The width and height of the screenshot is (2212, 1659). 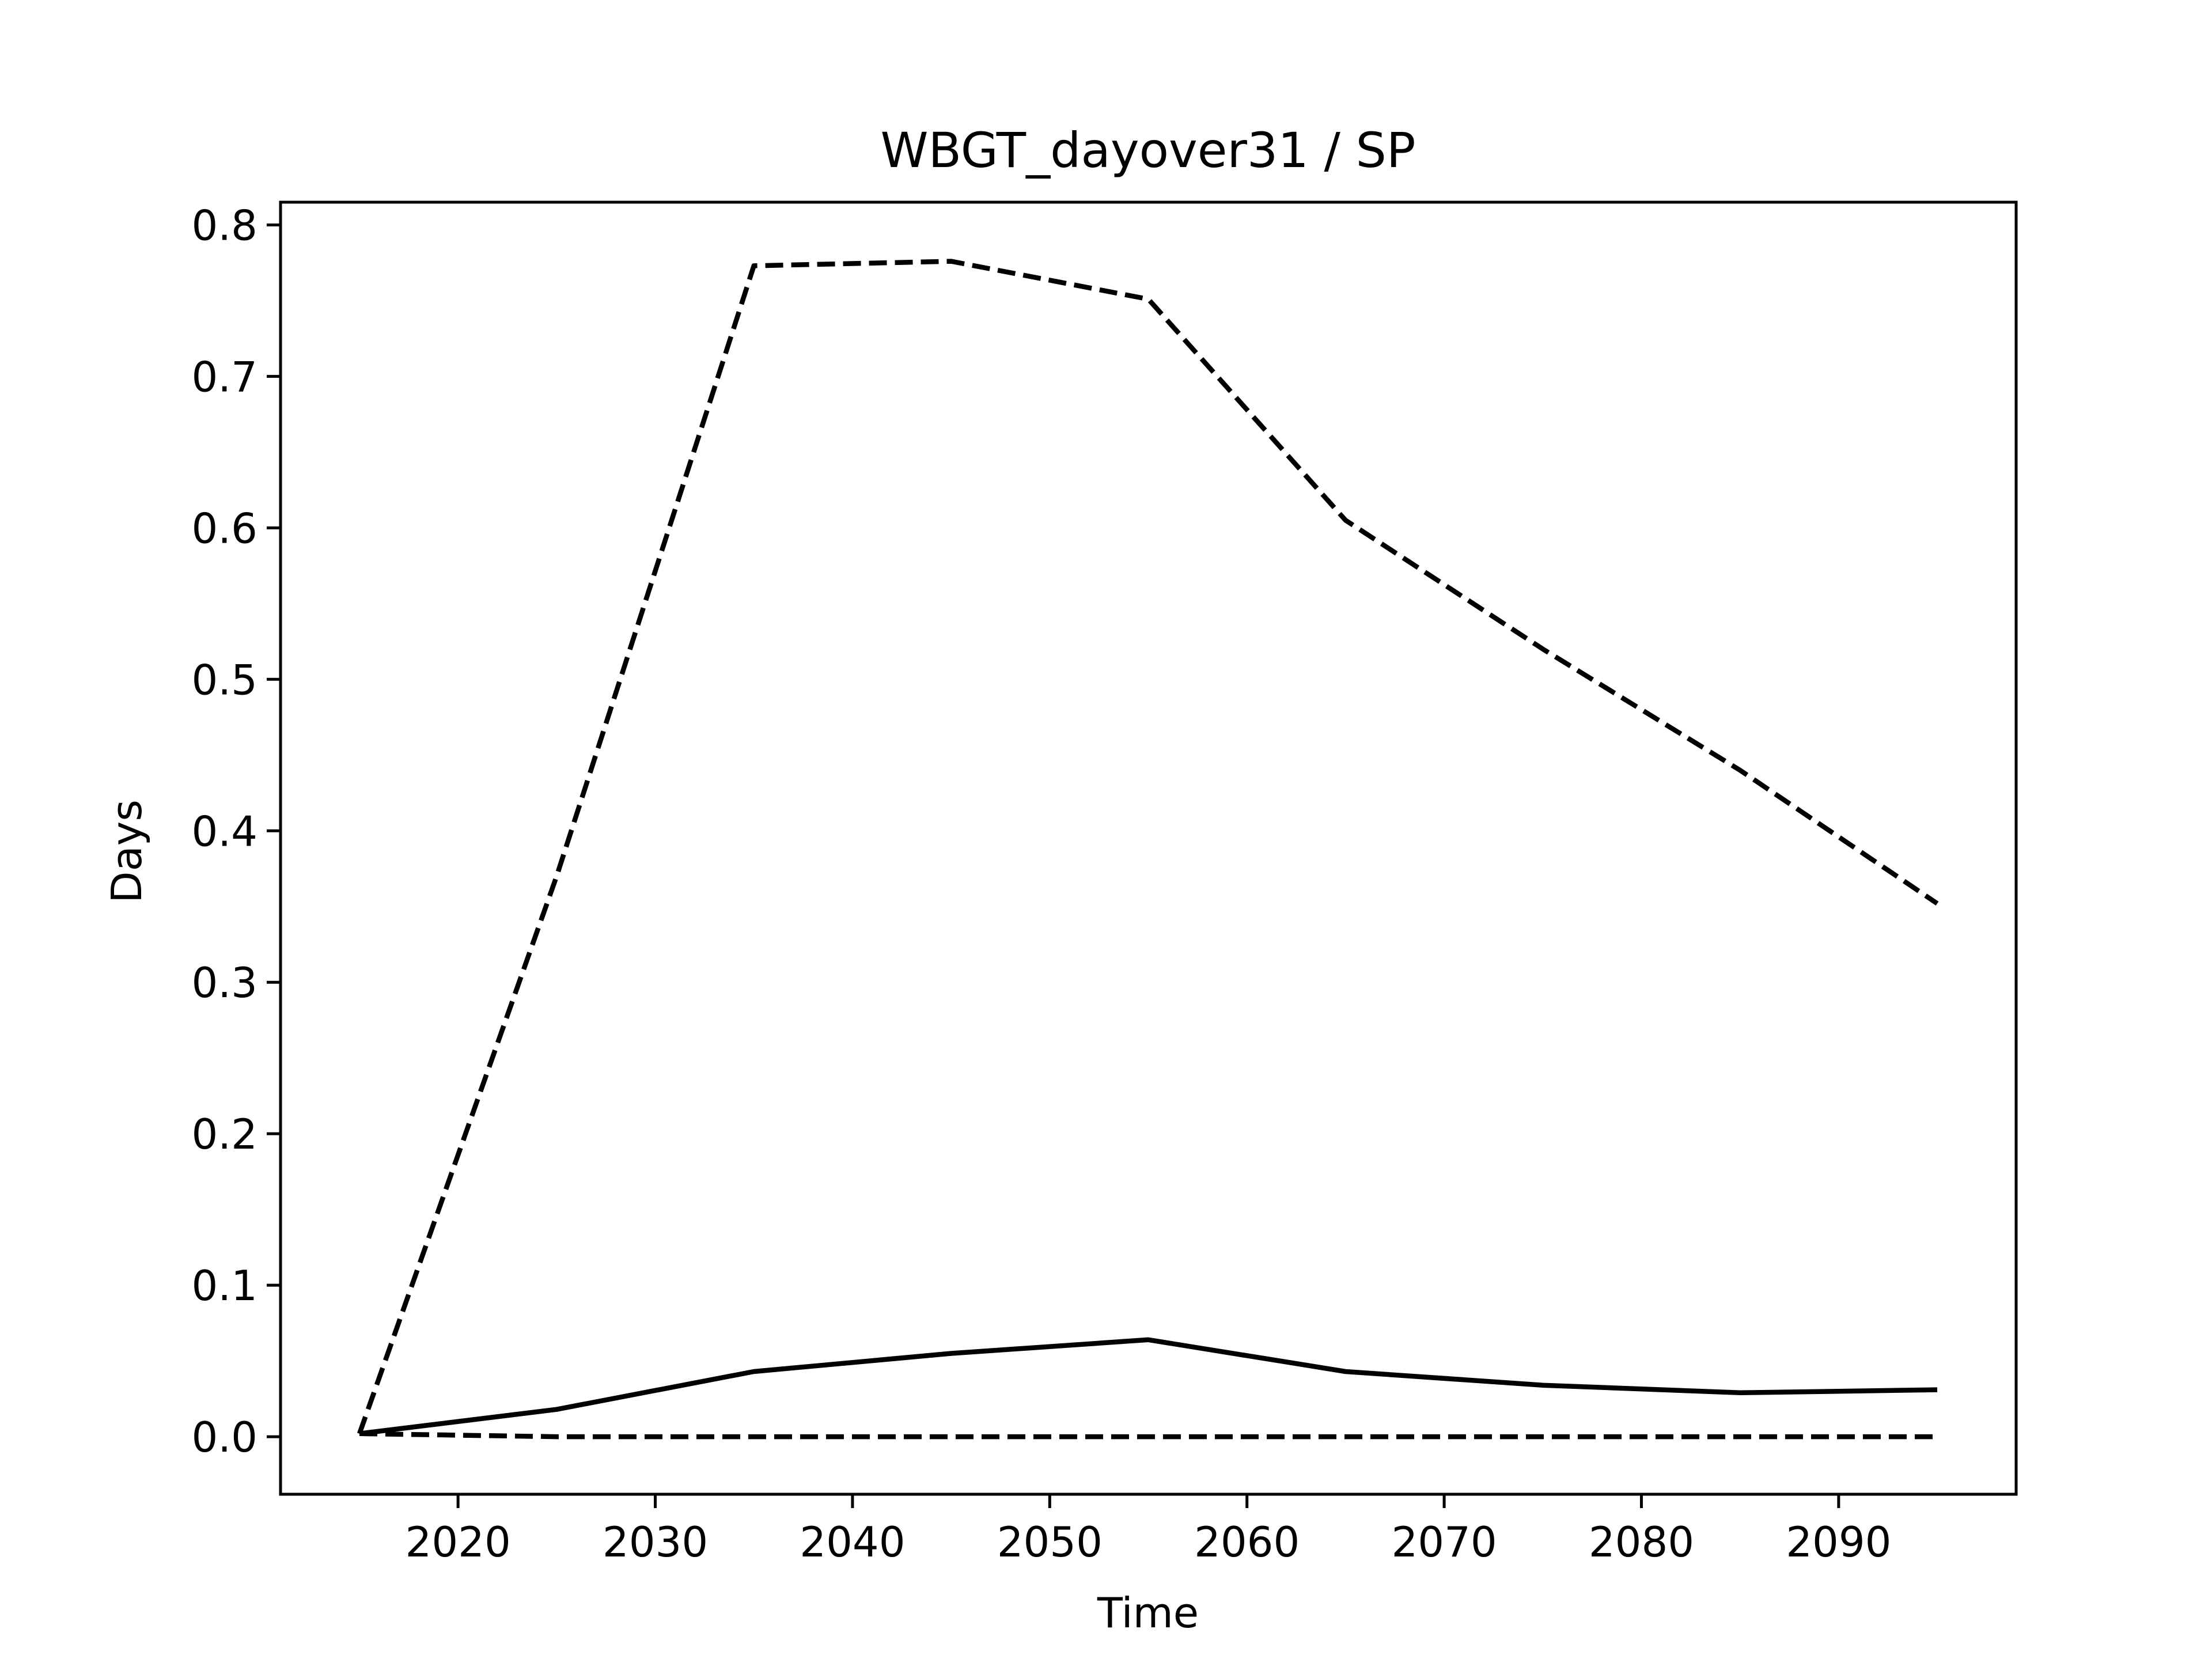 What do you see at coordinates (224, 1437) in the screenshot?
I see `y-tick-label: 0.0` at bounding box center [224, 1437].